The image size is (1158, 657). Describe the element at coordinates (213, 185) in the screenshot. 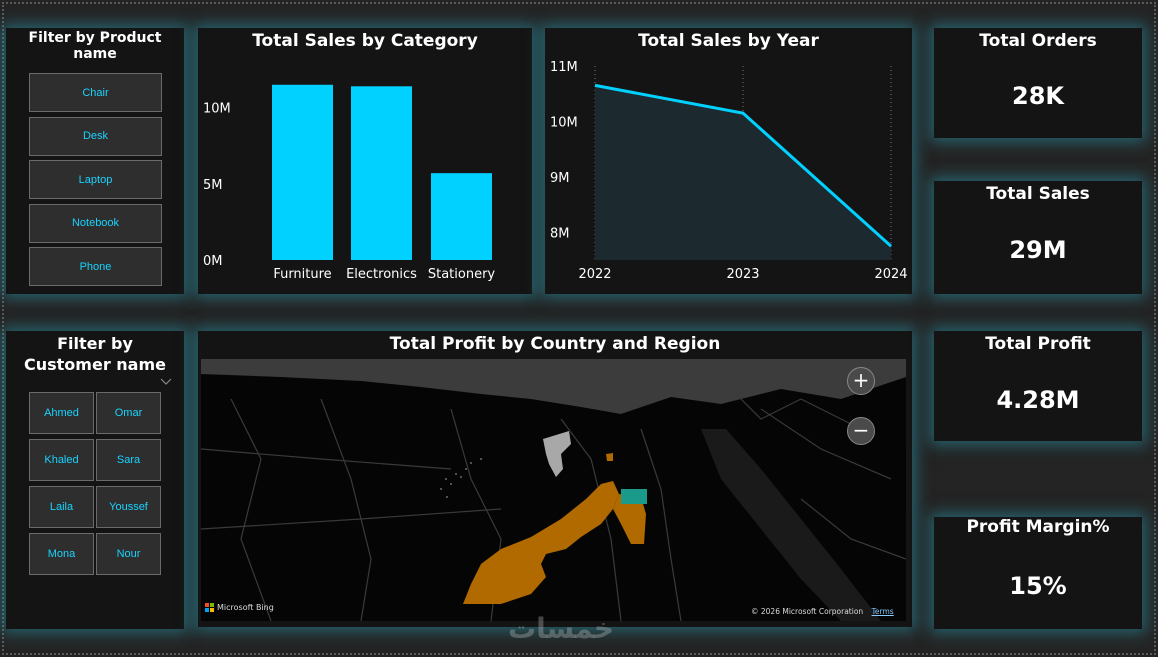

I see `bar-ytick-label: 5M` at that location.